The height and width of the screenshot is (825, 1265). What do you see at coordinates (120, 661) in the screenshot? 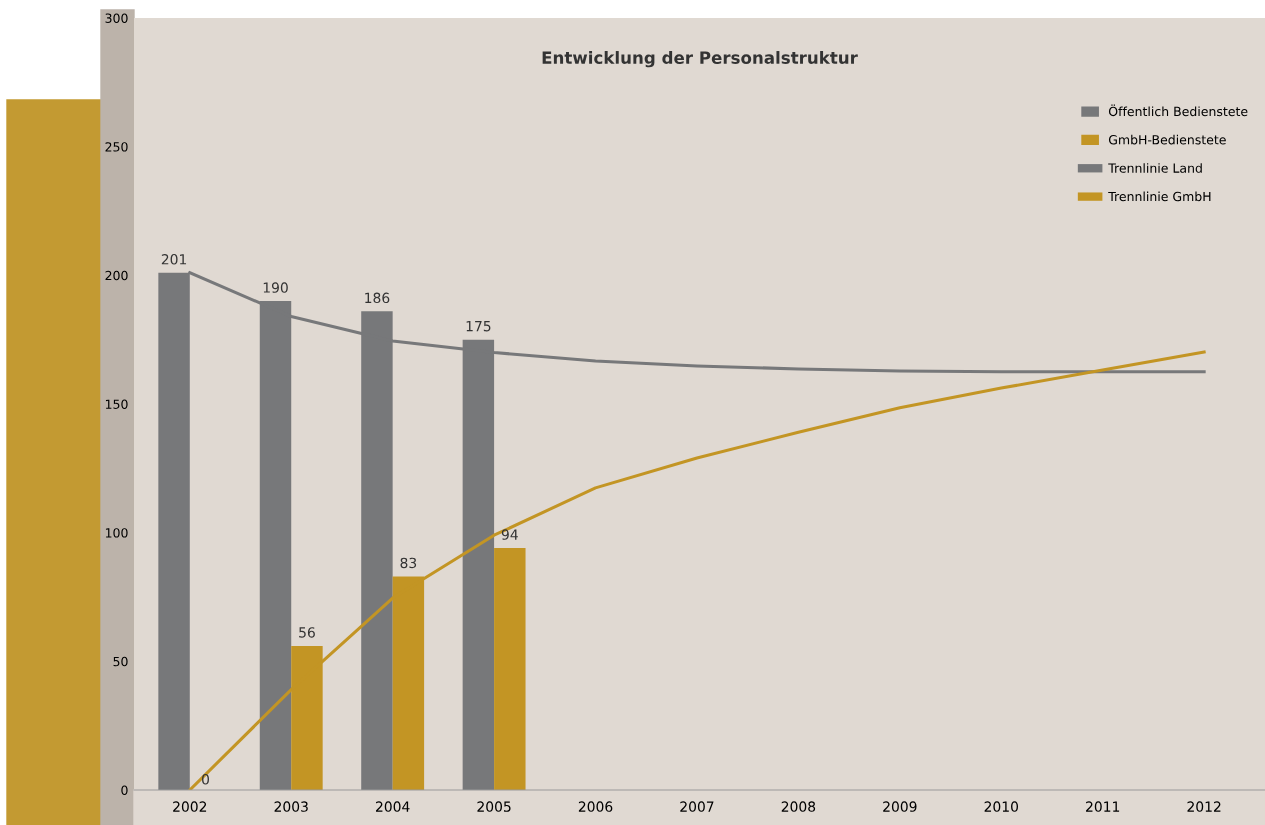
I see `y-tick-label: 50` at bounding box center [120, 661].